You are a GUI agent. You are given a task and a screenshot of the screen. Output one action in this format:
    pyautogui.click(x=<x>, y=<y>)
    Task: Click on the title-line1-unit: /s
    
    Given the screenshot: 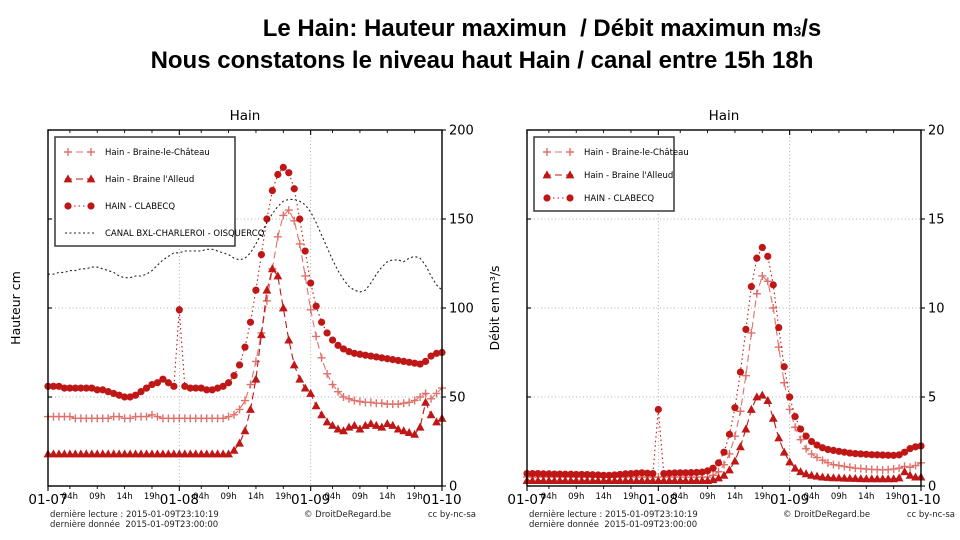 What is the action you would take?
    pyautogui.click(x=811, y=28)
    